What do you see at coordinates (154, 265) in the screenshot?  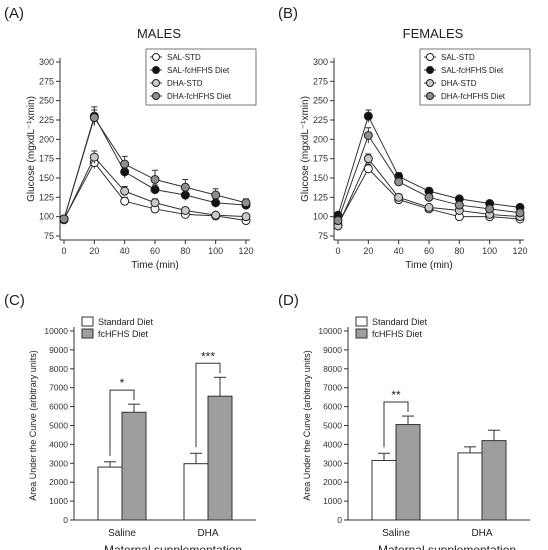 I see `x-axis-label: Time (min)` at bounding box center [154, 265].